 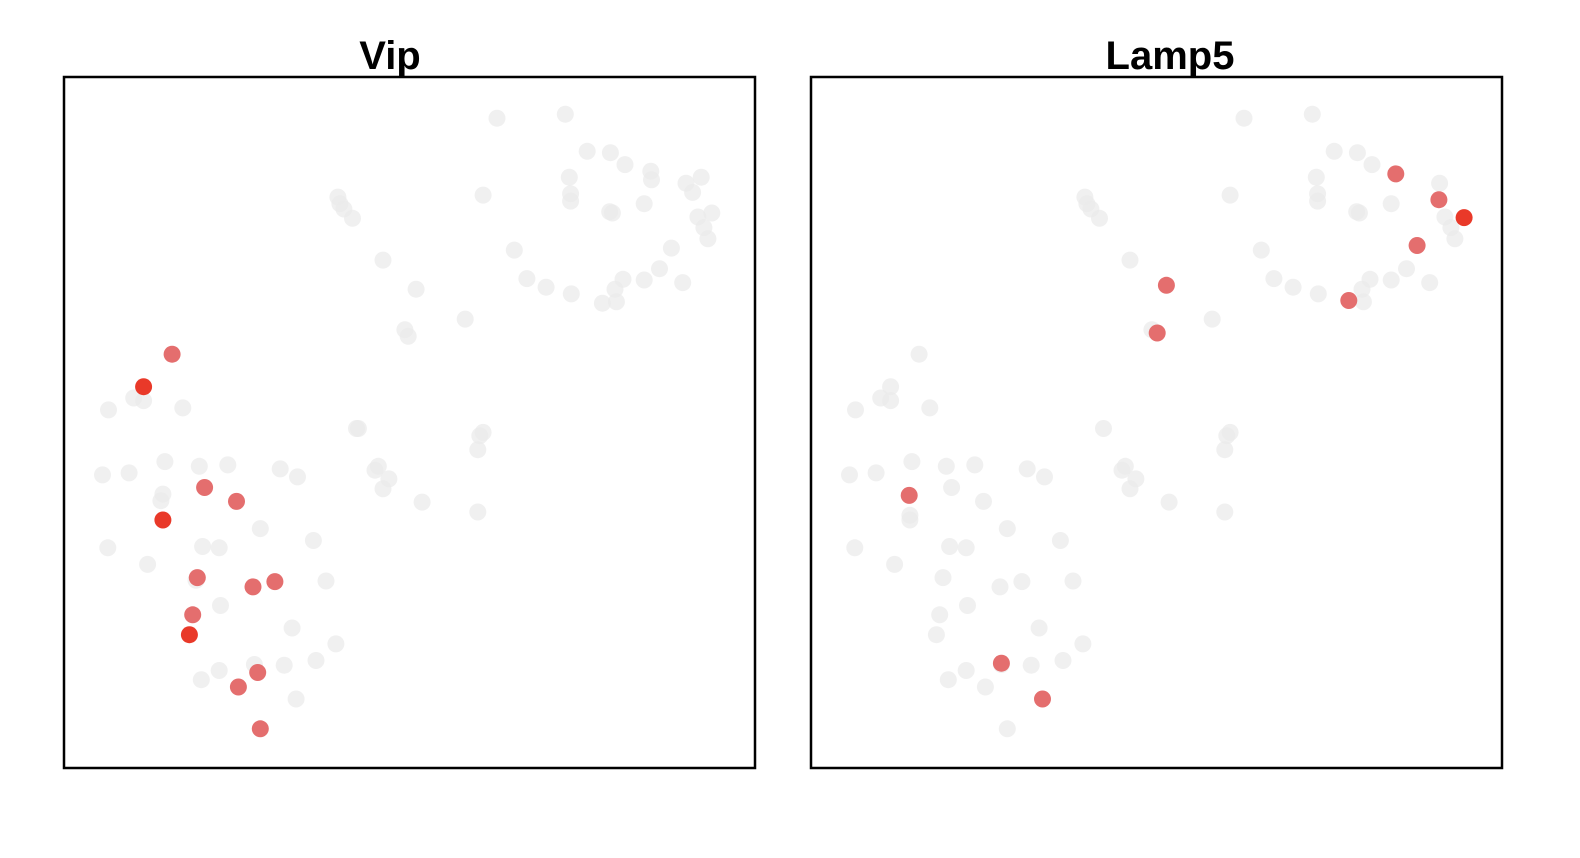 What do you see at coordinates (1170, 56) in the screenshot?
I see `lamp5-title: Lamp5` at bounding box center [1170, 56].